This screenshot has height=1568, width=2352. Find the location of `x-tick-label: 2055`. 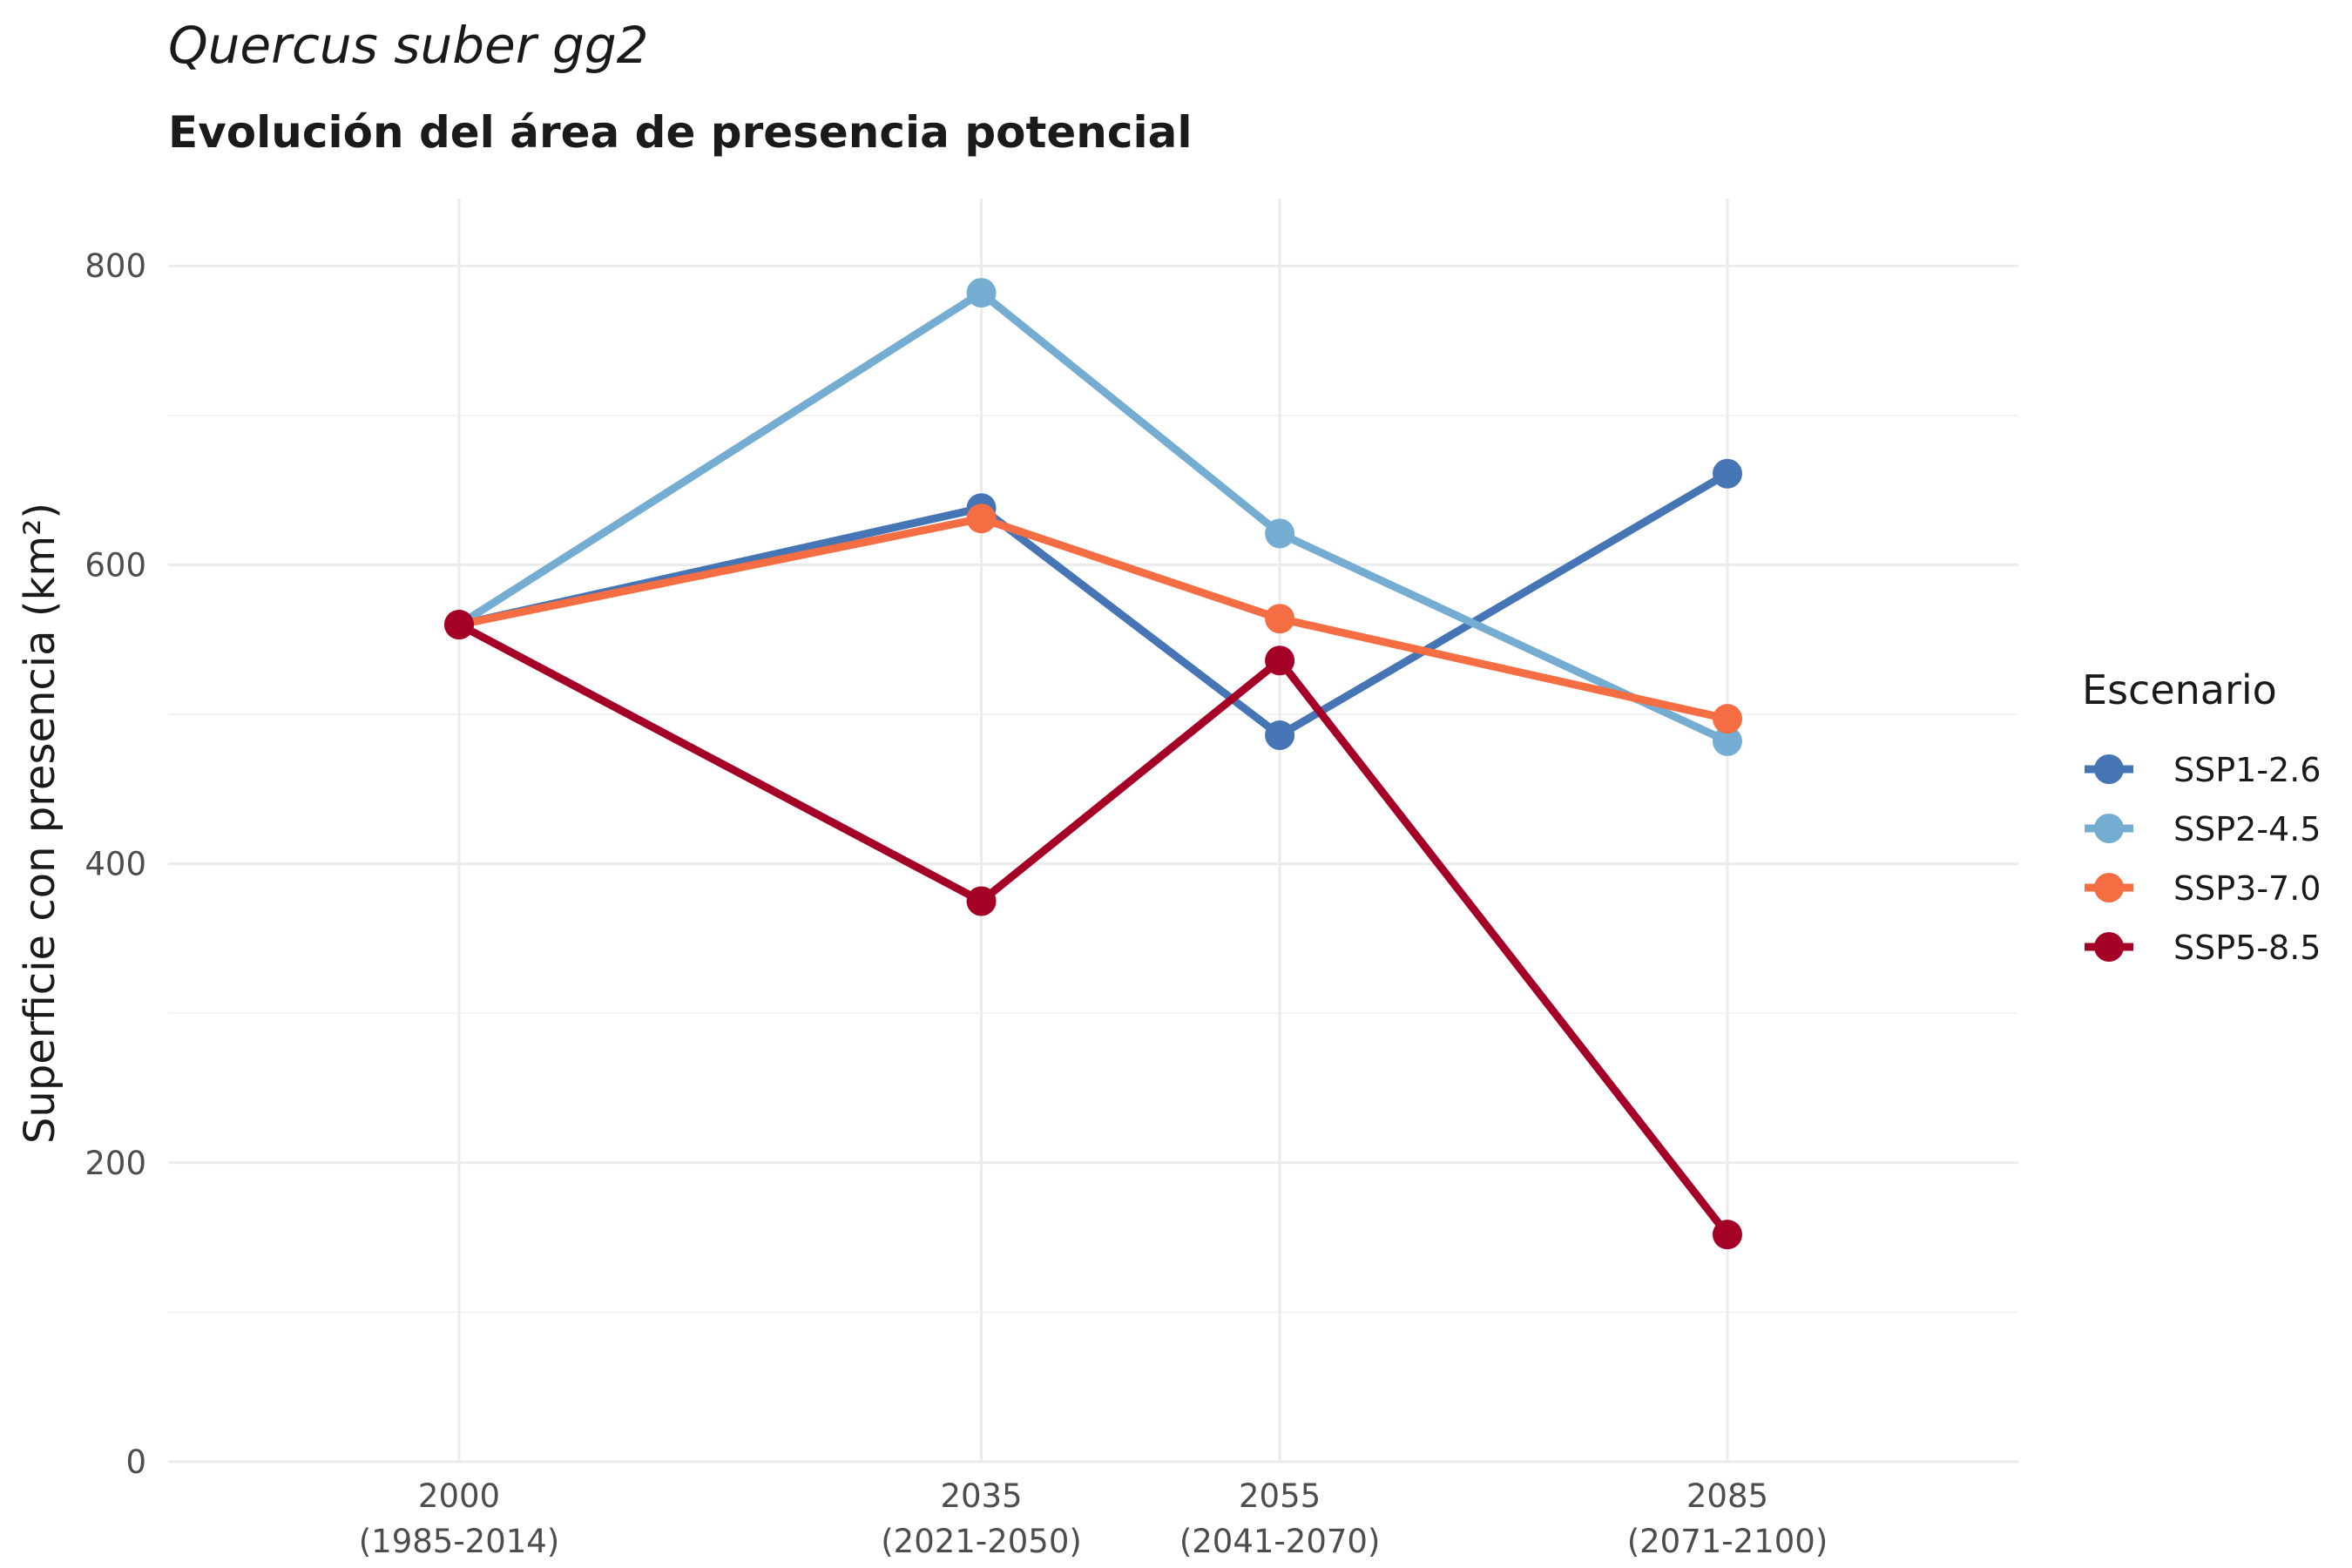

x-tick-label: 2055 is located at coordinates (1280, 1496).